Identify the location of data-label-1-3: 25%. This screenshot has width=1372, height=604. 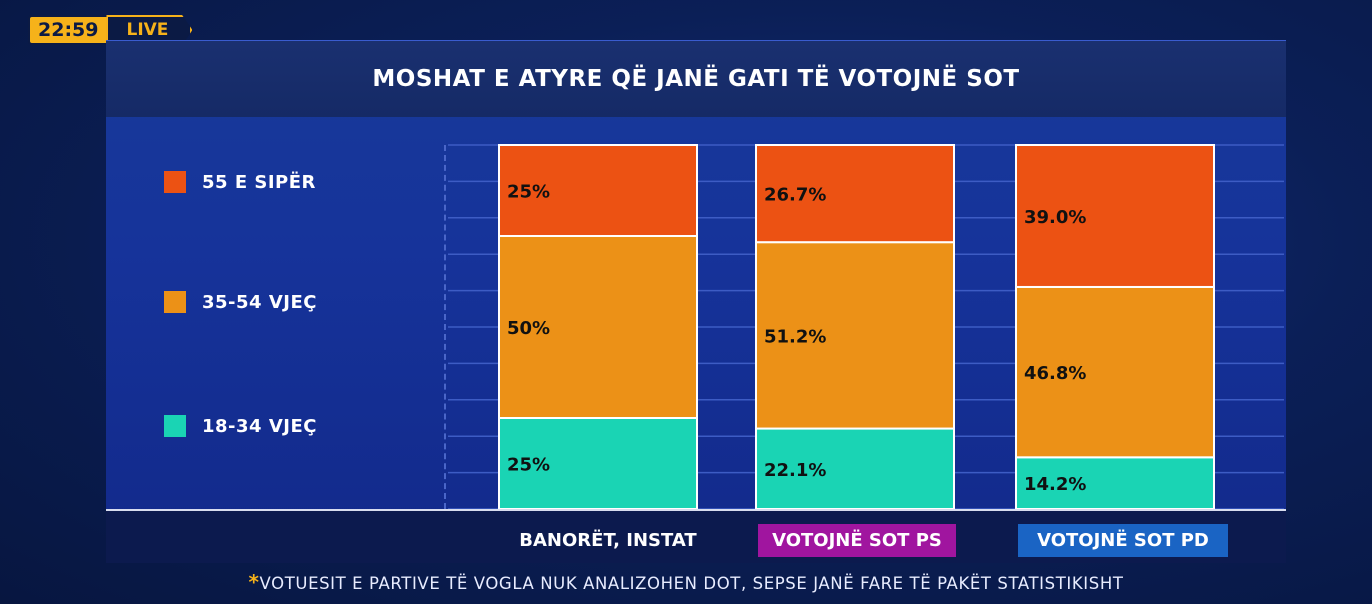
(528, 192).